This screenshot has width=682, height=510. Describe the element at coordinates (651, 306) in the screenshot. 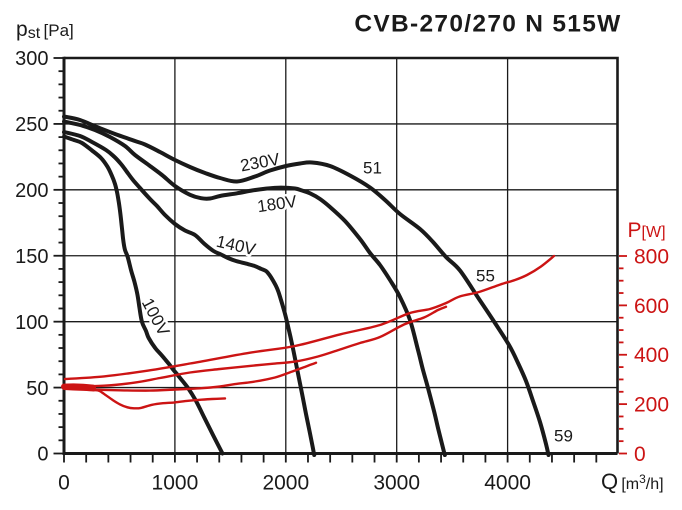

I see `svg-text: 600` at that location.